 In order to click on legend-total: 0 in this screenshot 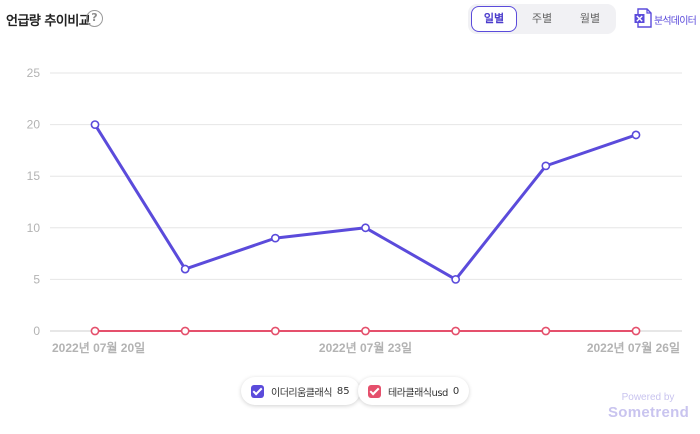, I will do `click(456, 391)`.